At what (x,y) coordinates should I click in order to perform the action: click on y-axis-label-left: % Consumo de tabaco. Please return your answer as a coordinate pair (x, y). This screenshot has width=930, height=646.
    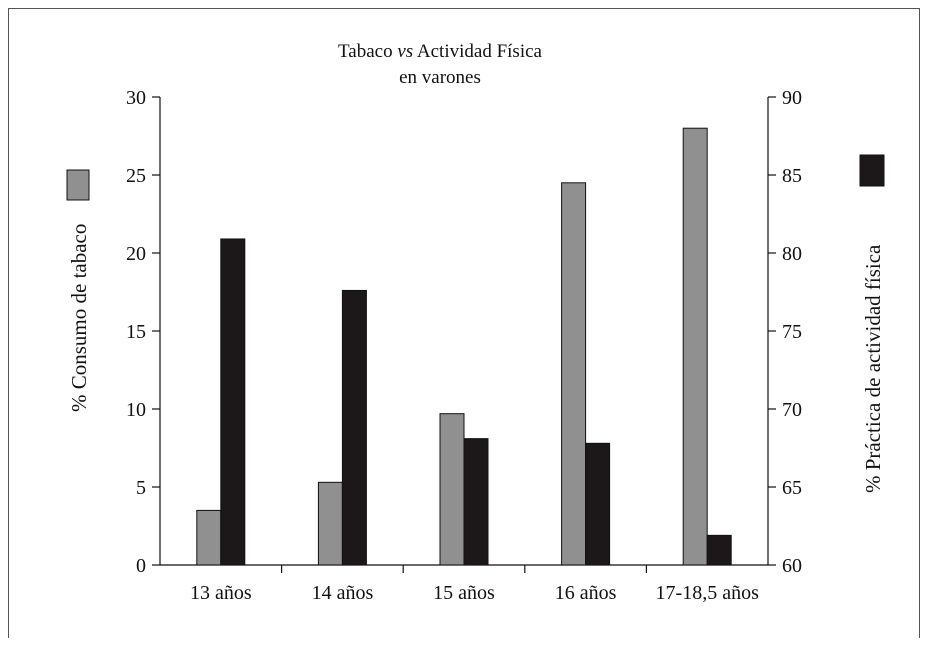
    Looking at the image, I should click on (79, 318).